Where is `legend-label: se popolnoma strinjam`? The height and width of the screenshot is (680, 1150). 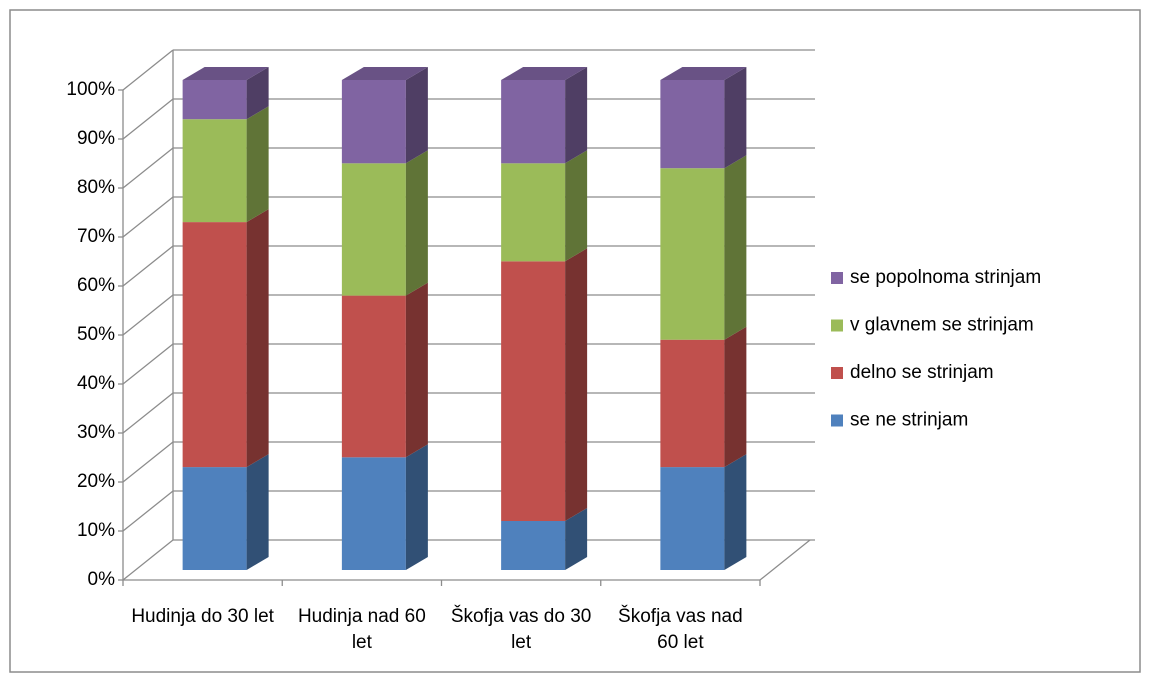
legend-label: se popolnoma strinjam is located at coordinates (945, 277).